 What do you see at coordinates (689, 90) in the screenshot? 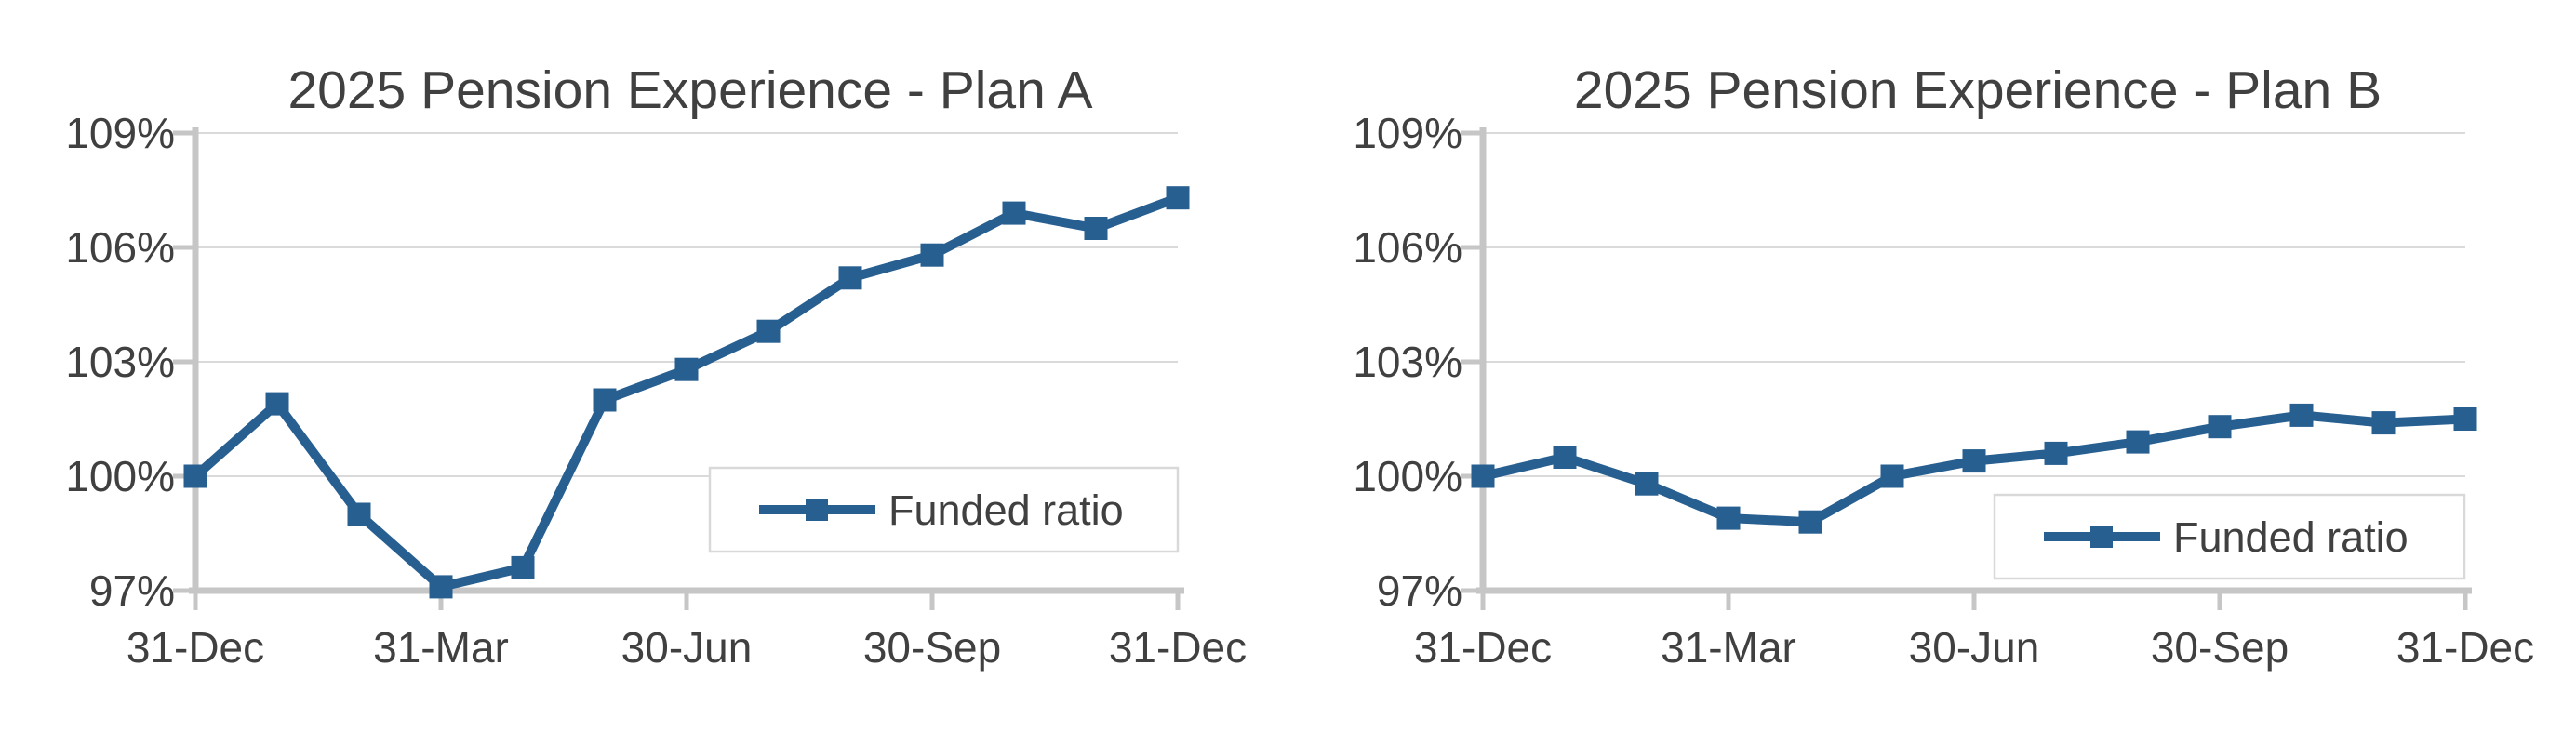
I see `chart-title: 2025 Pension Experience - Plan A` at bounding box center [689, 90].